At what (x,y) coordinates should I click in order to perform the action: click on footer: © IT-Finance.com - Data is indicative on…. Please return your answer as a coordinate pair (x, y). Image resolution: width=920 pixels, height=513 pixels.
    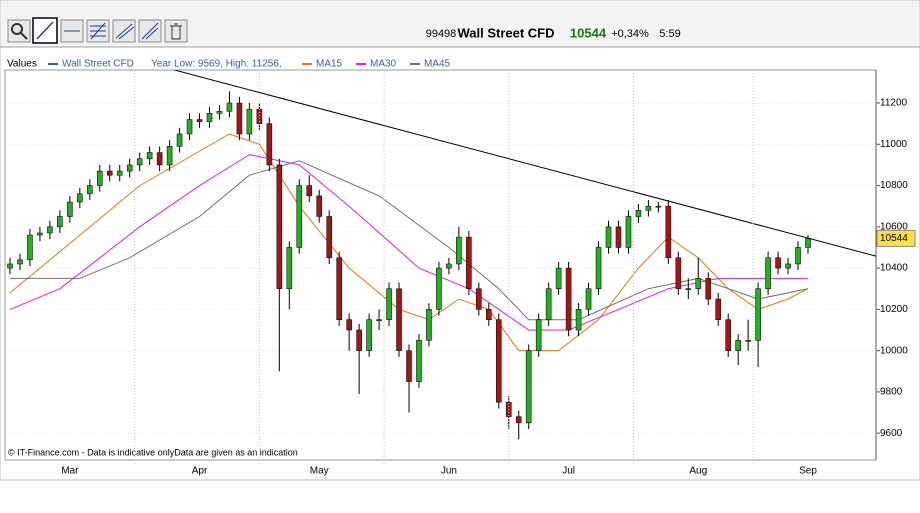
    Looking at the image, I should click on (153, 452).